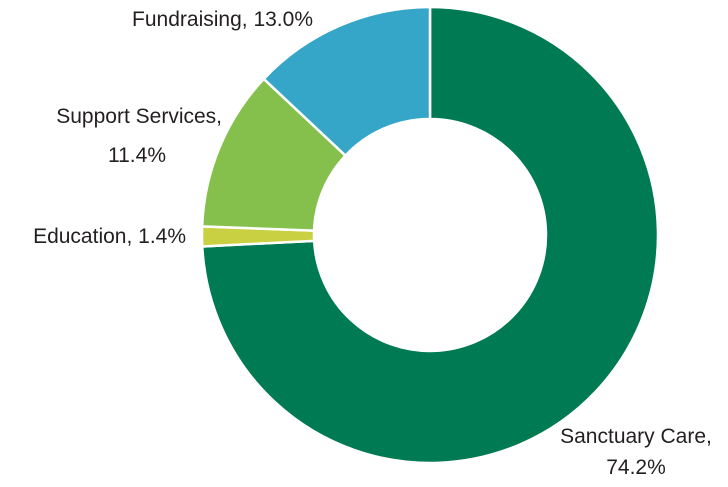  I want to click on label-support-services: Support Services,, so click(139, 116).